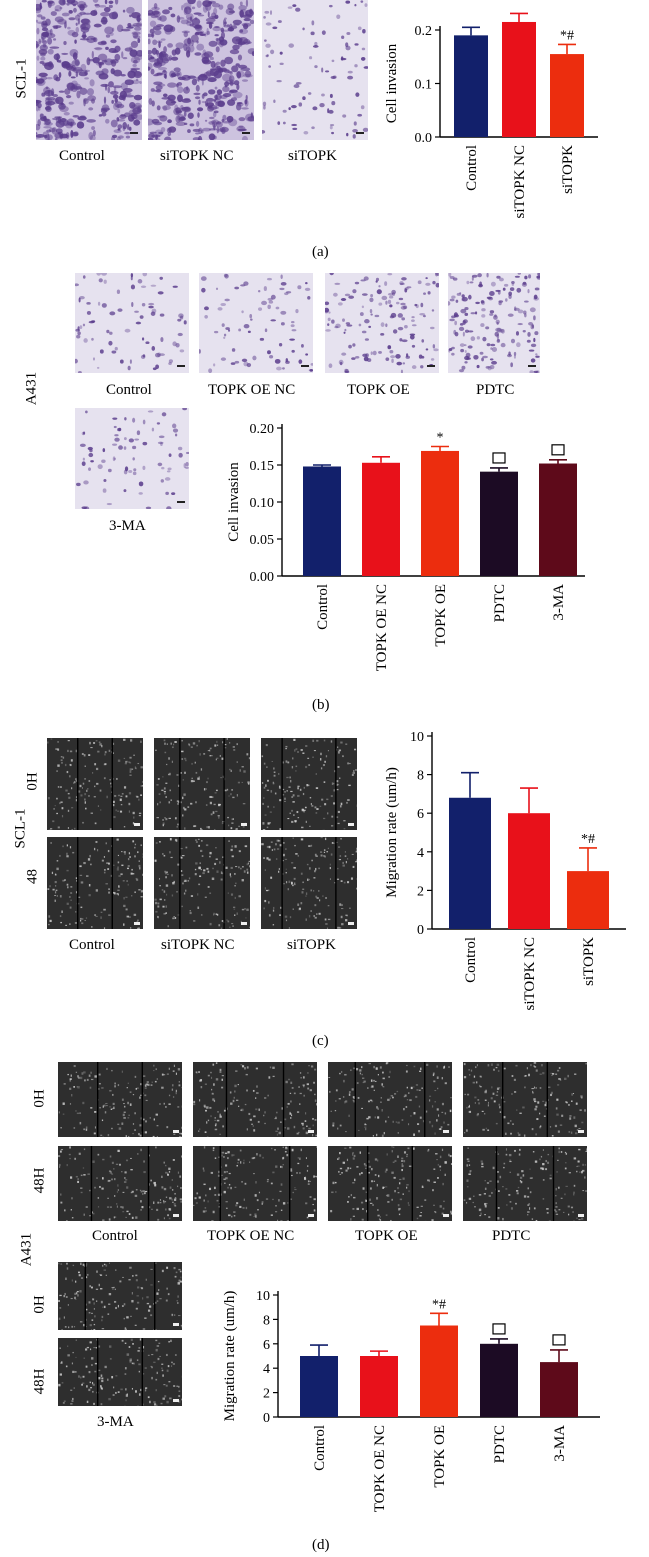 Image resolution: width=649 pixels, height=1557 pixels. What do you see at coordinates (255, 1183) in the screenshot?
I see `scratch-d-topk-oe-nc-48h` at bounding box center [255, 1183].